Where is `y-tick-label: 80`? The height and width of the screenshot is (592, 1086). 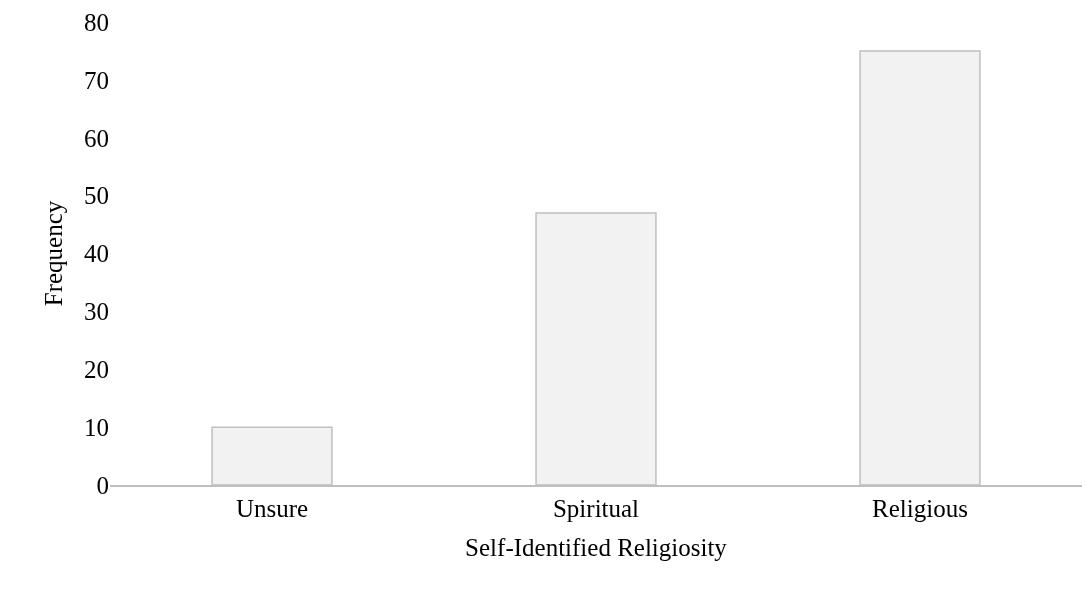
y-tick-label: 80 is located at coordinates (96, 22).